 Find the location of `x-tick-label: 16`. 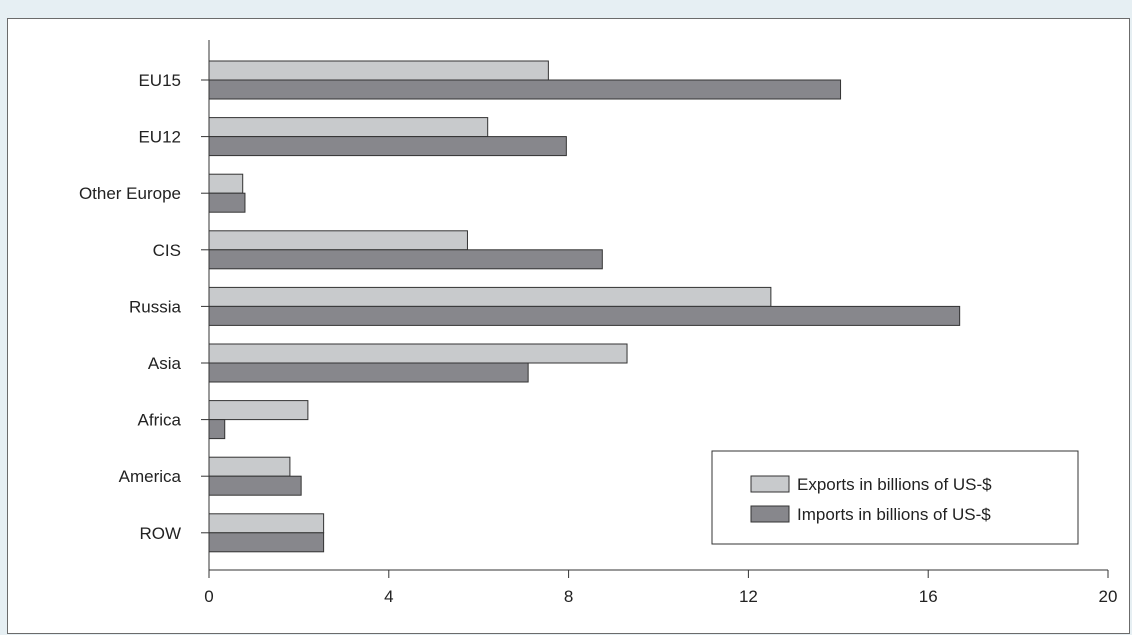

x-tick-label: 16 is located at coordinates (928, 596).